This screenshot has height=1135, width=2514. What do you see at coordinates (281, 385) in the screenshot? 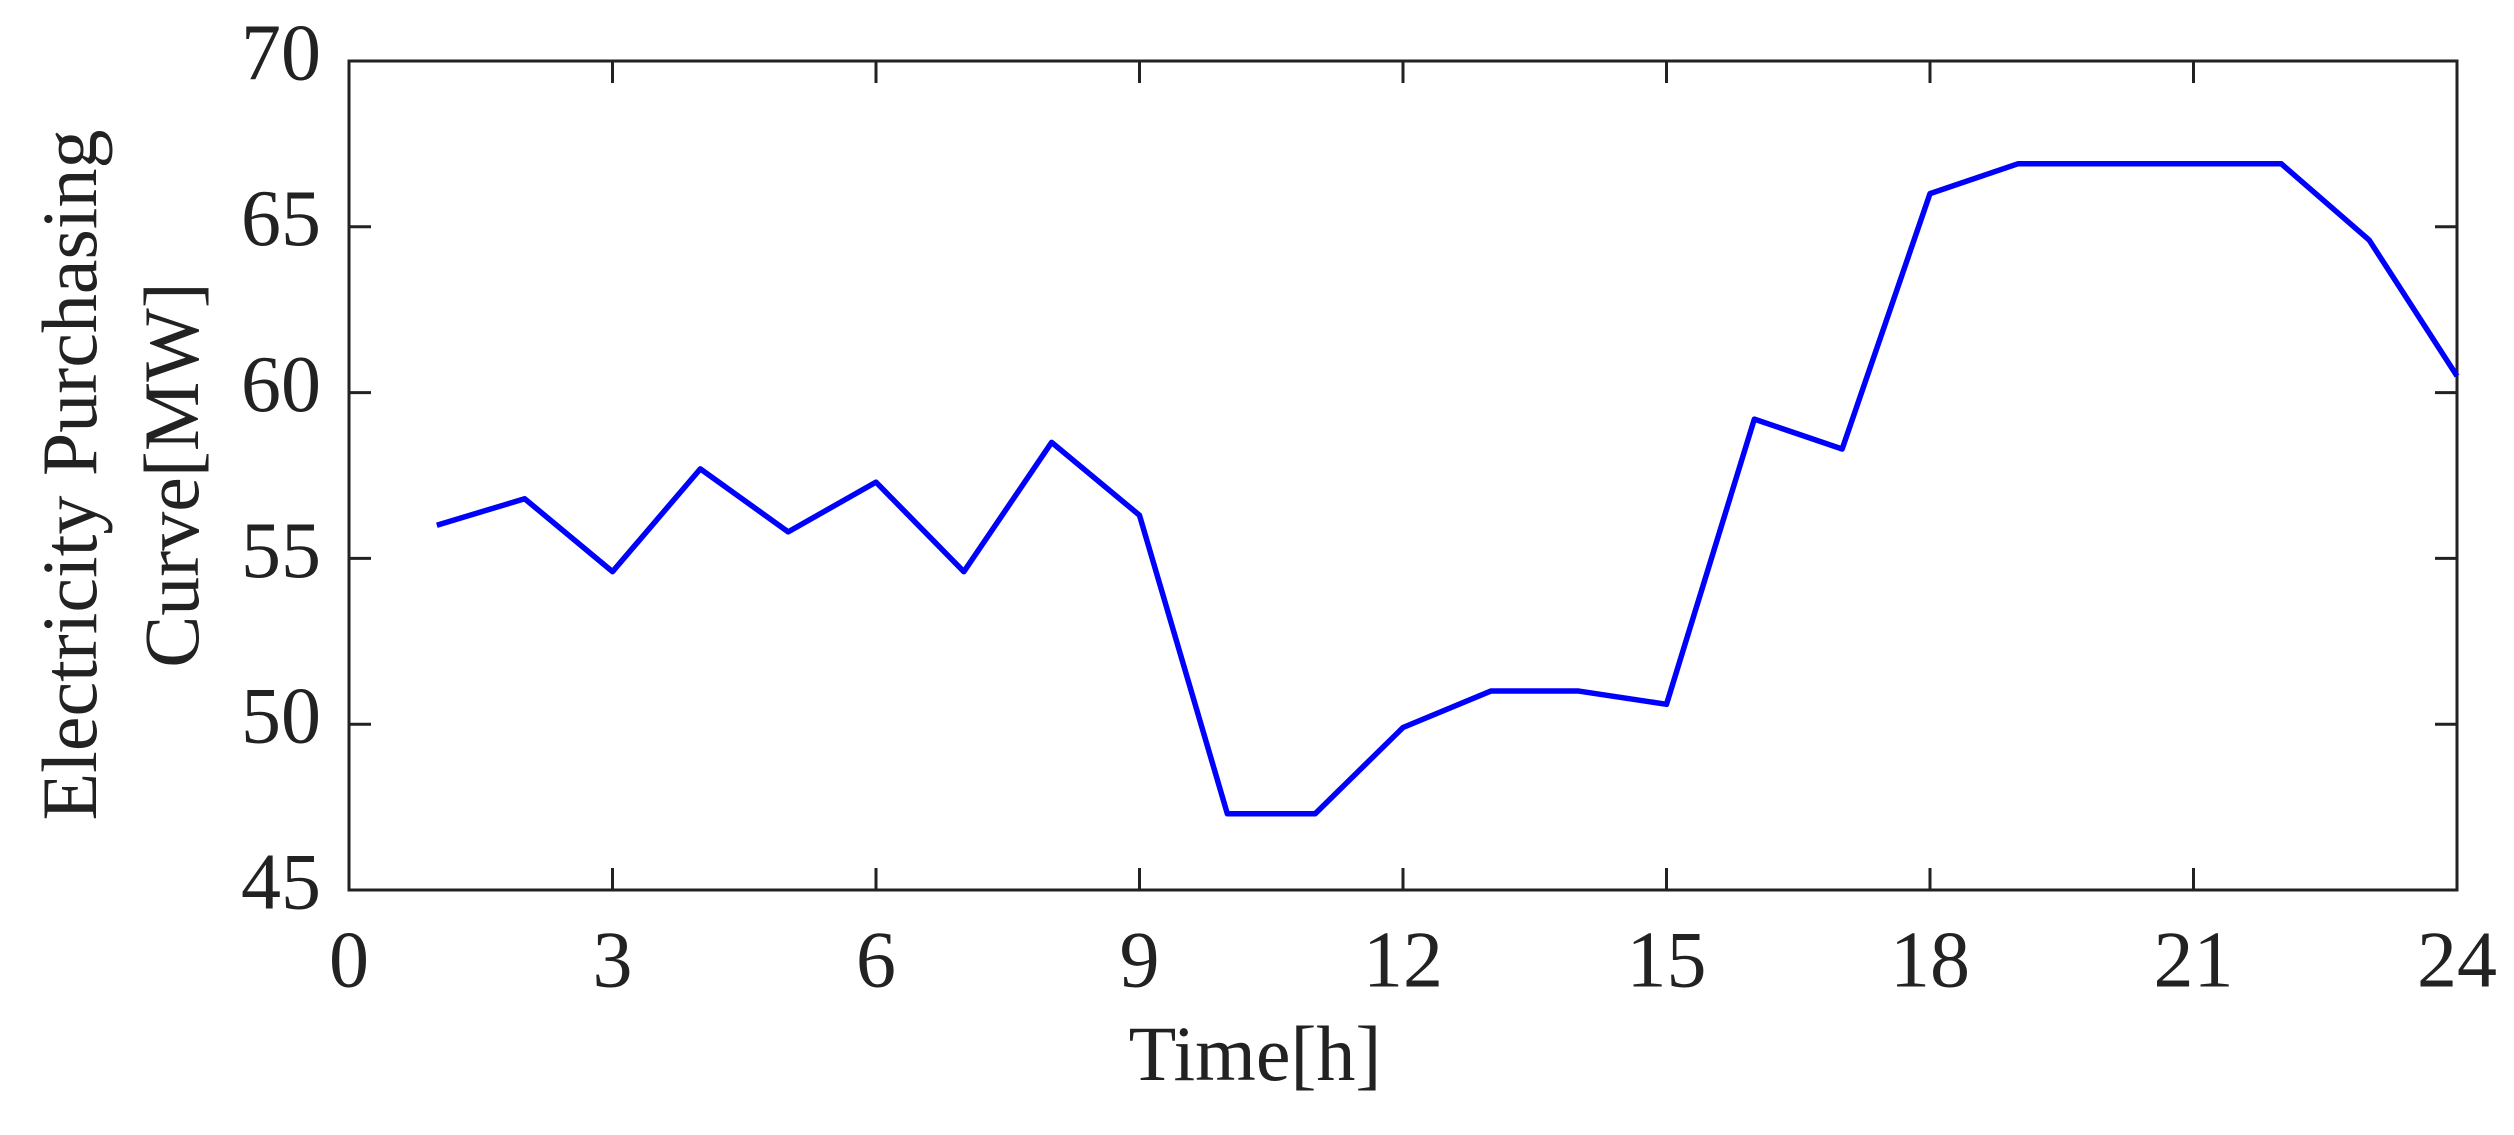
I see `y-tick-label: 60` at bounding box center [281, 385].